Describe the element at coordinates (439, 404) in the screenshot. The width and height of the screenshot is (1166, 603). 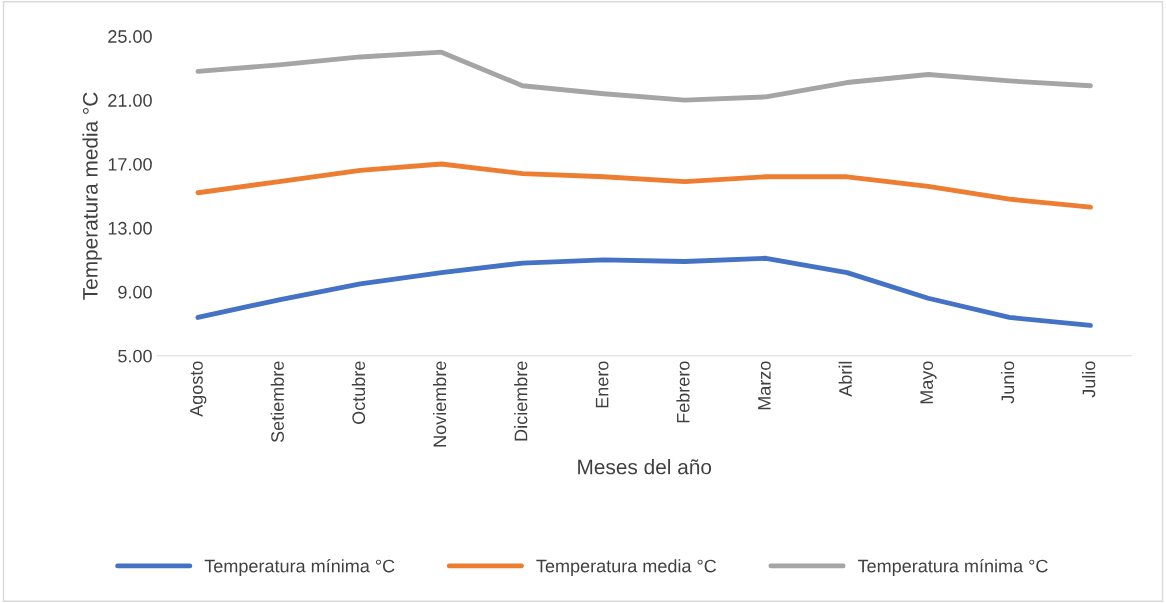
I see `x-tick-label: Noviembre` at that location.